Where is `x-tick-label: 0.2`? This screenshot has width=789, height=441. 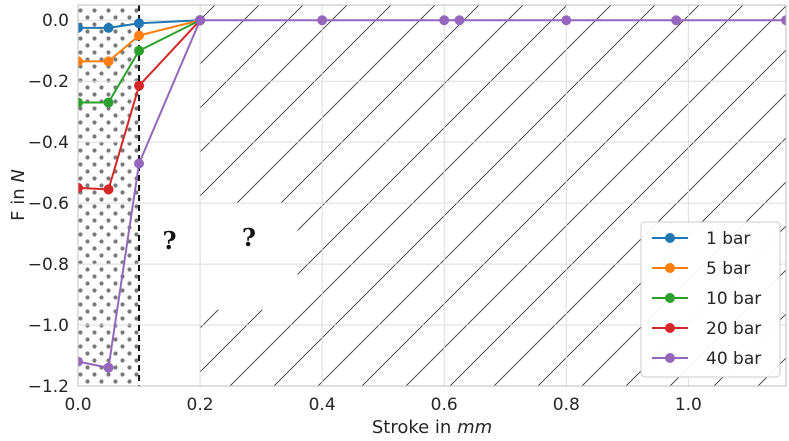 x-tick-label: 0.2 is located at coordinates (200, 405).